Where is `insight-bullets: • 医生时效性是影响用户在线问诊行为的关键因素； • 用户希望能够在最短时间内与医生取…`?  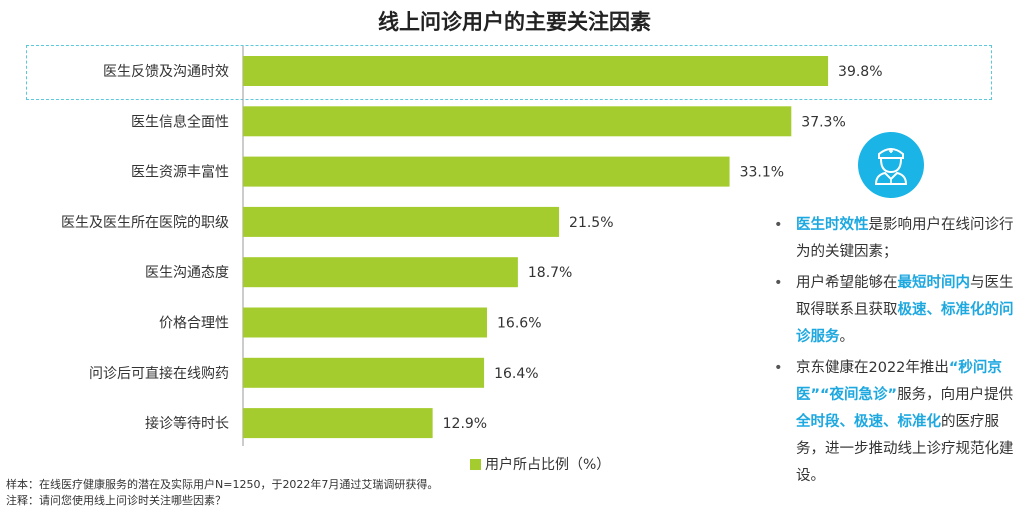 insight-bullets: • 医生时效性是影响用户在线问诊行为的关键因素； • 用户希望能够在最短时间内与医生取… is located at coordinates (894, 353).